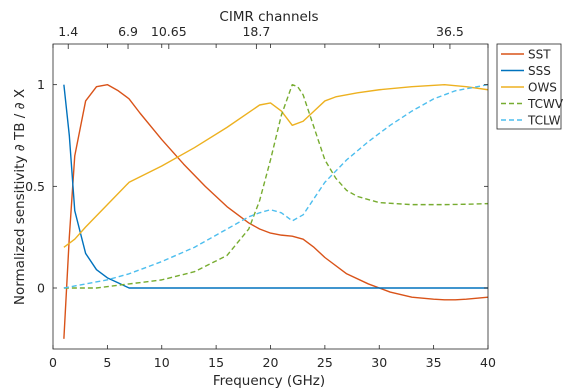 The height and width of the screenshot is (390, 567). Describe the element at coordinates (68, 31) in the screenshot. I see `channel-tick-label: 1.4` at that location.